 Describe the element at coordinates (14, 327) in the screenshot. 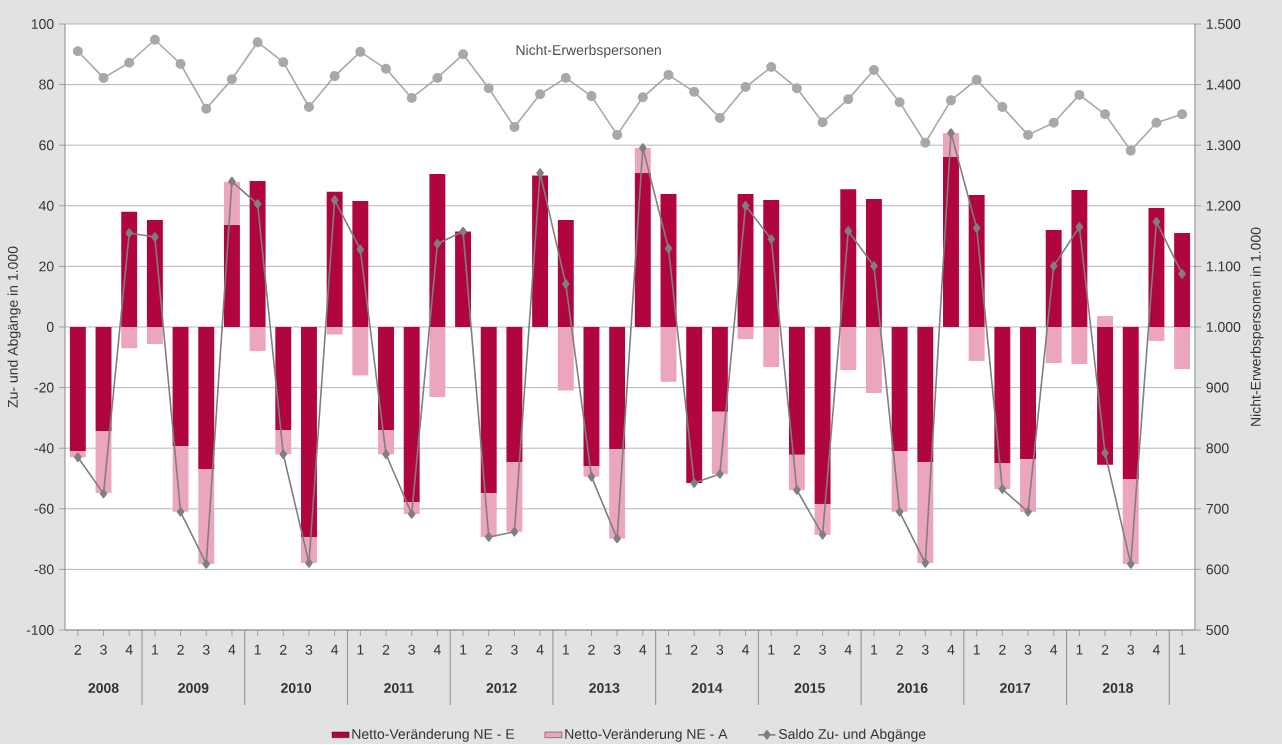

I see `y-axis-title: Zu- und Abgänge in 1.000` at that location.